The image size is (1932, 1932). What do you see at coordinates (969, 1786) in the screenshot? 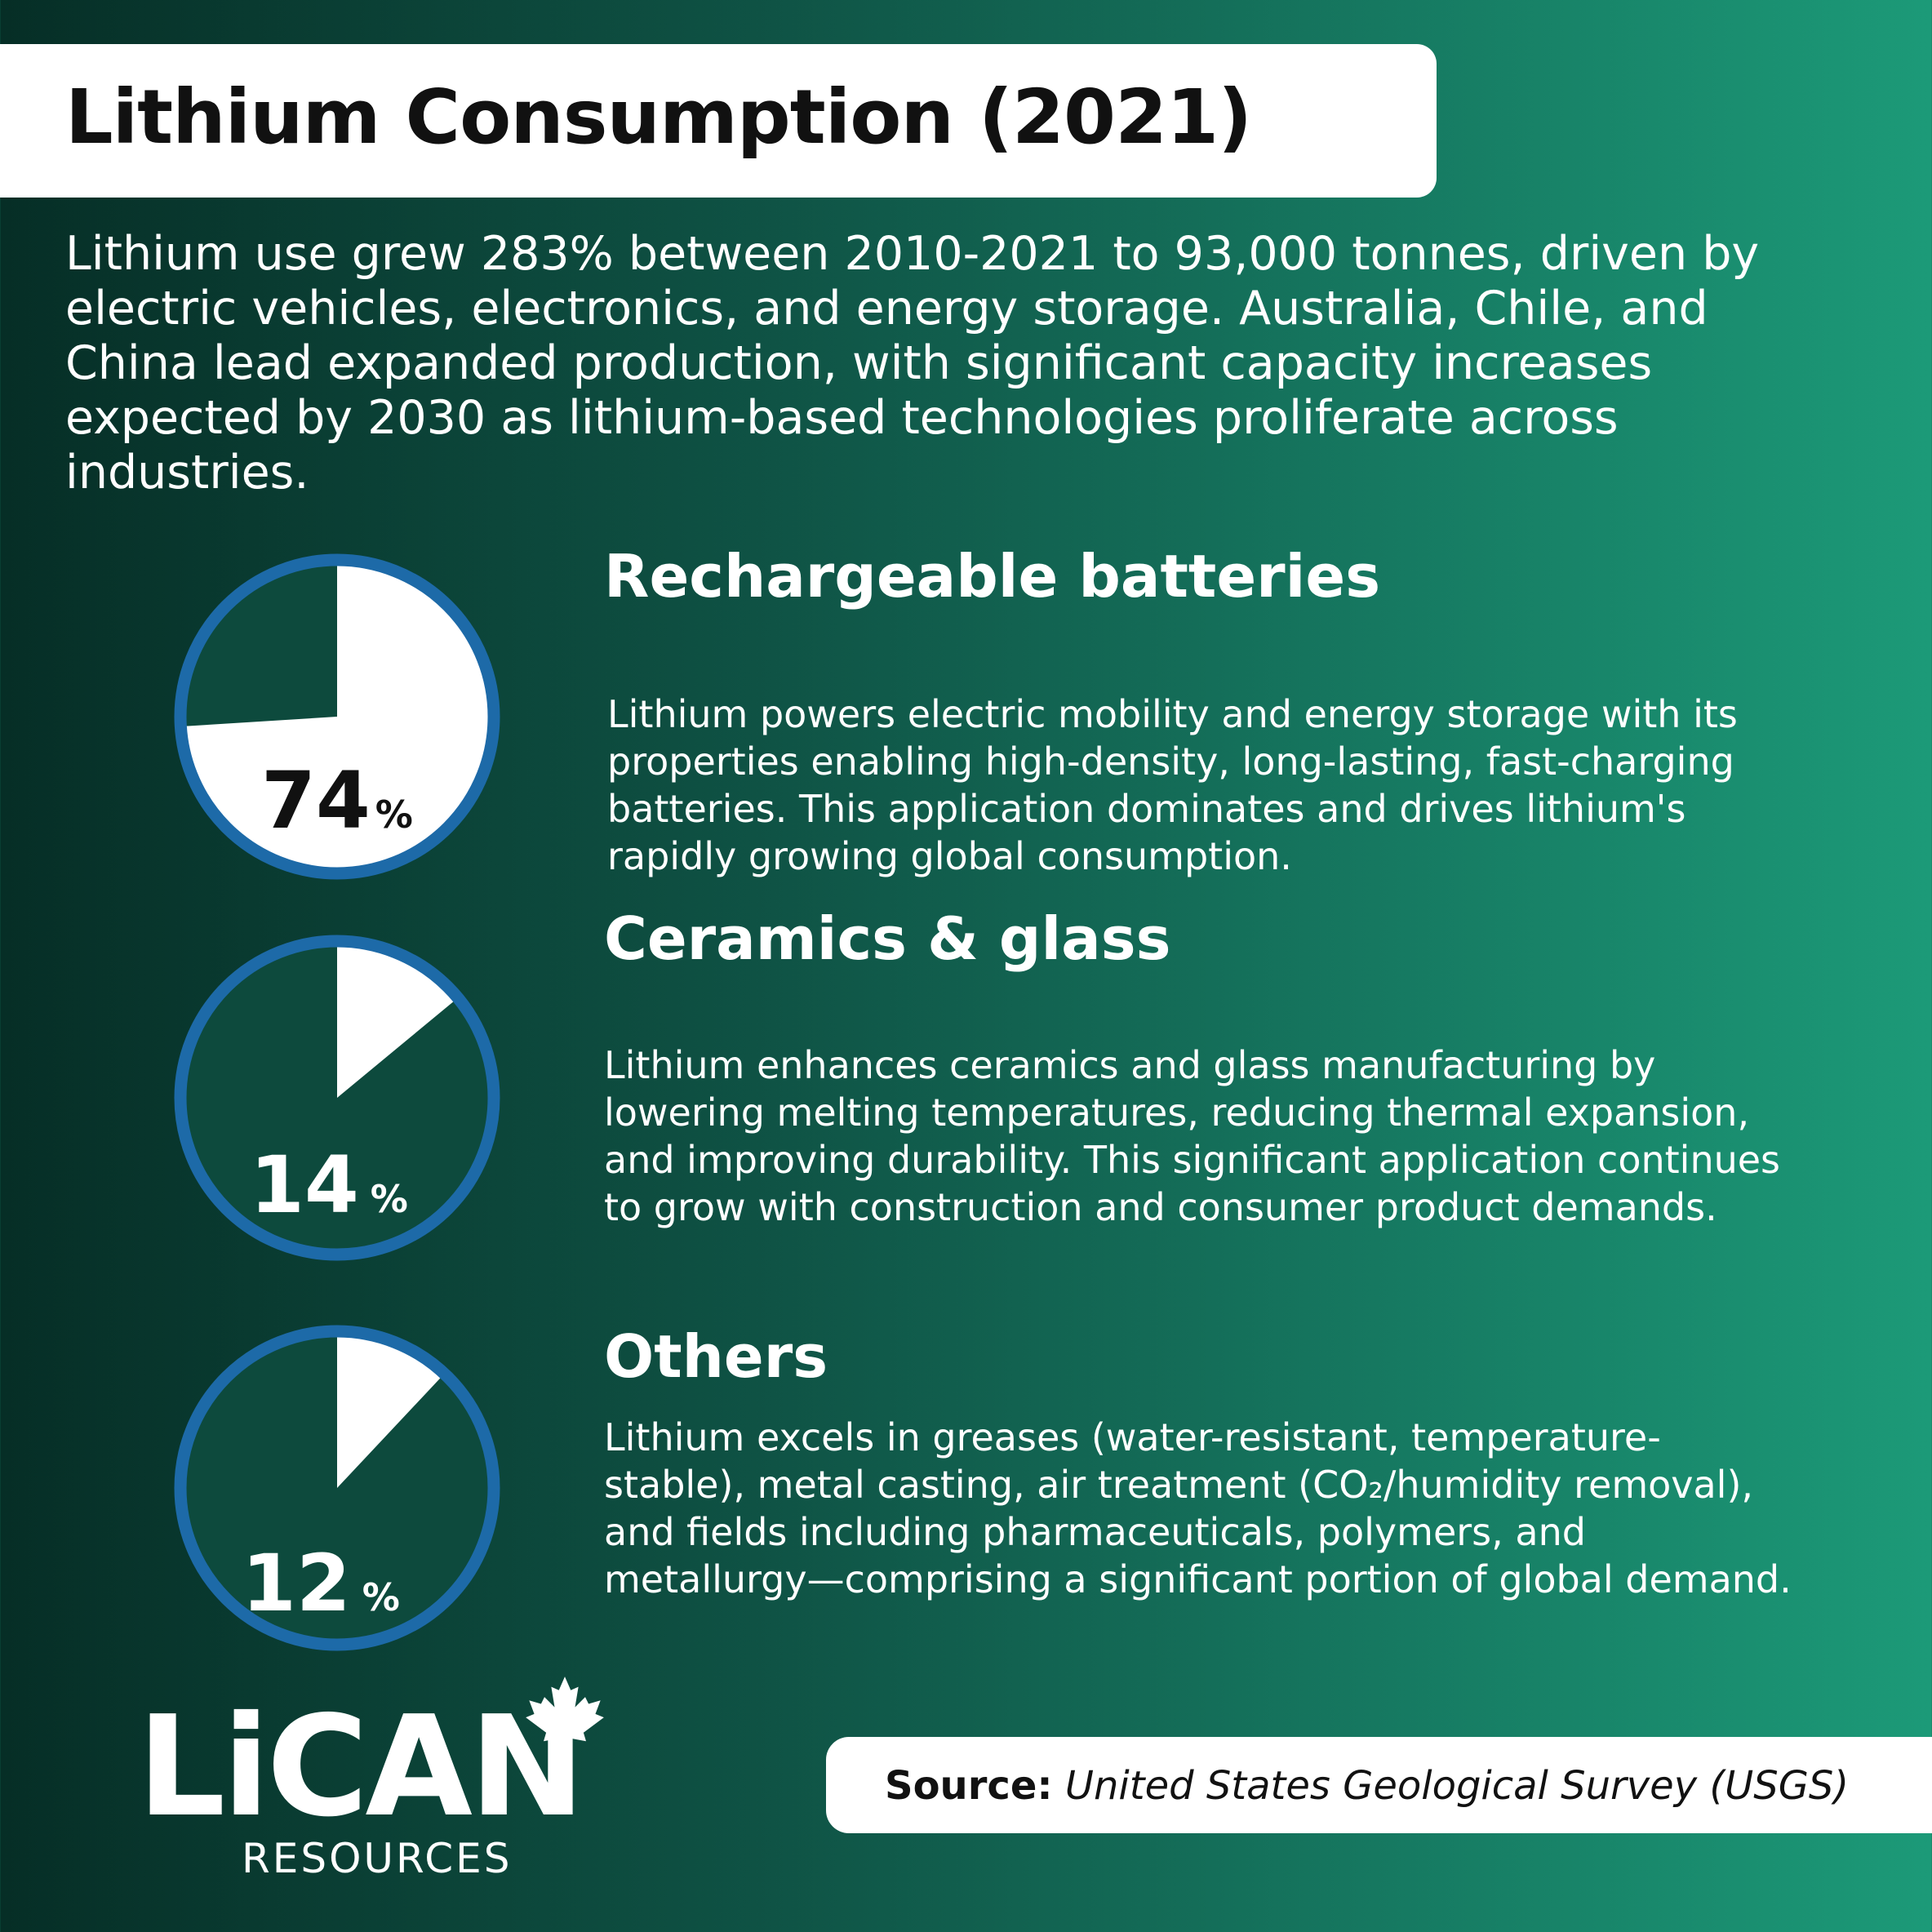
I see `source-label: Source:` at bounding box center [969, 1786].